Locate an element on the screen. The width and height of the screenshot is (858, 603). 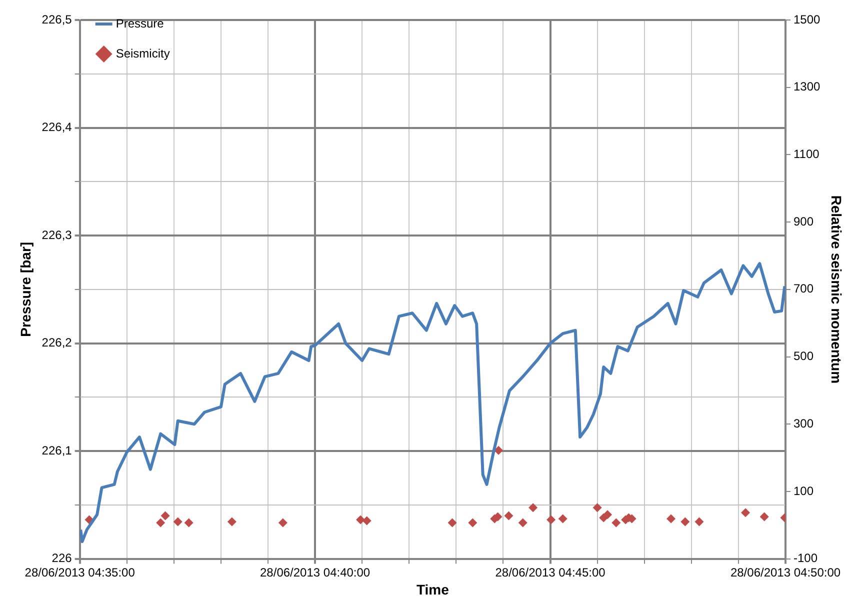
y2-tick-label: 500 is located at coordinates (804, 356).